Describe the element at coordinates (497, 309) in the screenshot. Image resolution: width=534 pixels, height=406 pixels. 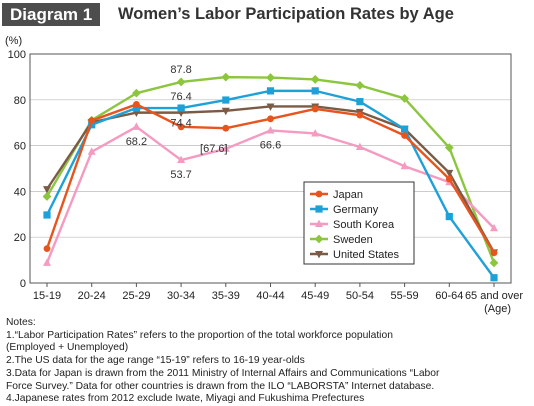
I see `x-axis-label: (Age)` at that location.